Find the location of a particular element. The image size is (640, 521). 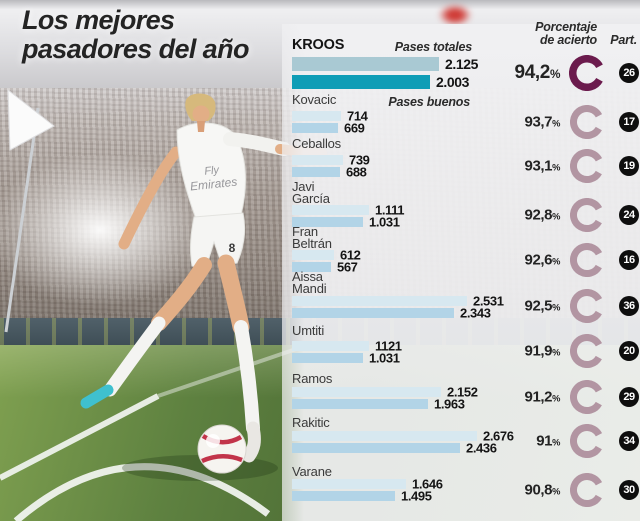

bar-good-passes-value: 1.963 is located at coordinates (449, 404).